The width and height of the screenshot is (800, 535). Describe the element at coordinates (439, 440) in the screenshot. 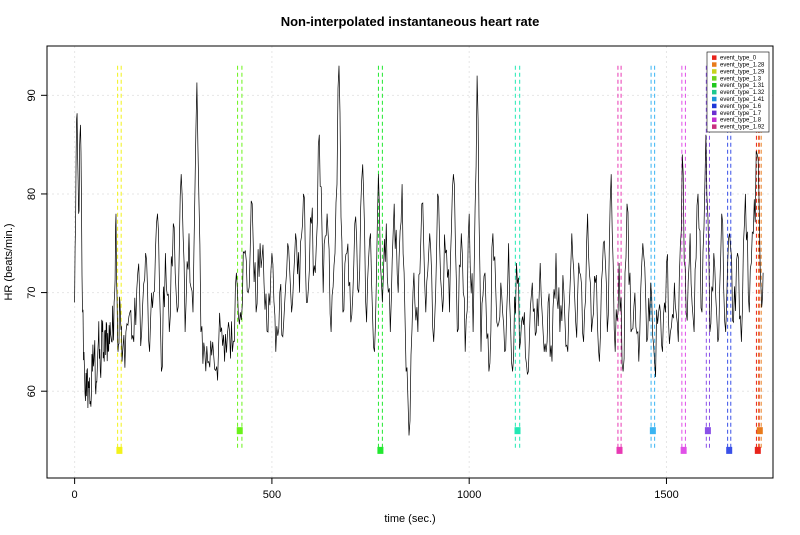

I see `event-markers` at that location.